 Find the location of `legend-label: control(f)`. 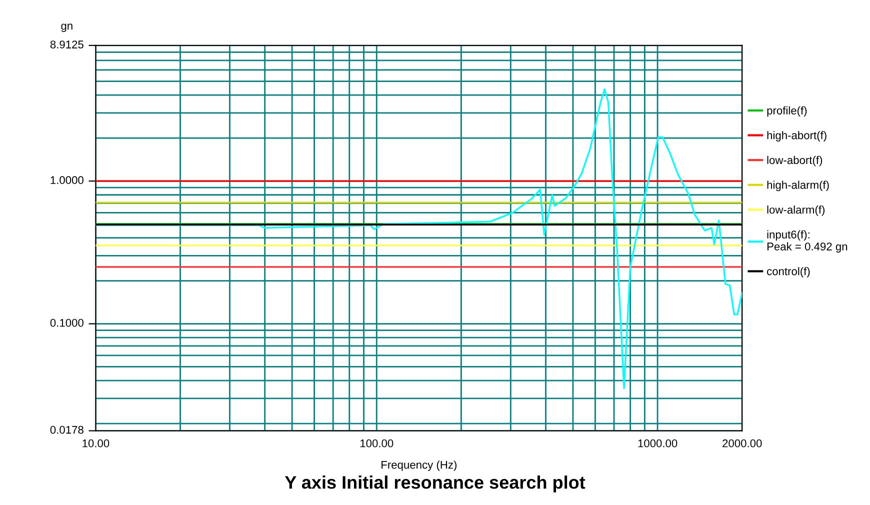

legend-label: control(f) is located at coordinates (788, 272).